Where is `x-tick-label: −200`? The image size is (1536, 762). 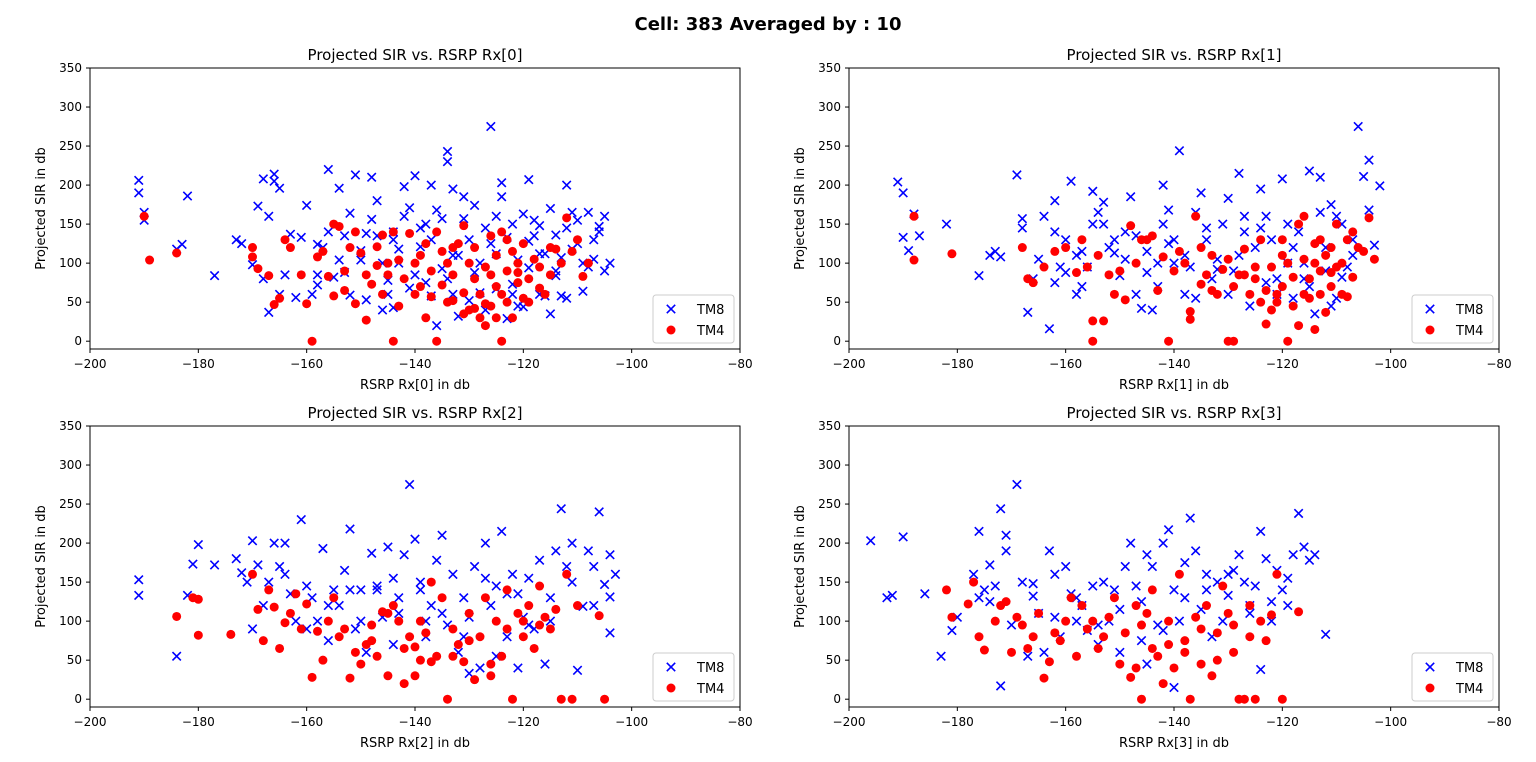 x-tick-label: −200 is located at coordinates (849, 722).